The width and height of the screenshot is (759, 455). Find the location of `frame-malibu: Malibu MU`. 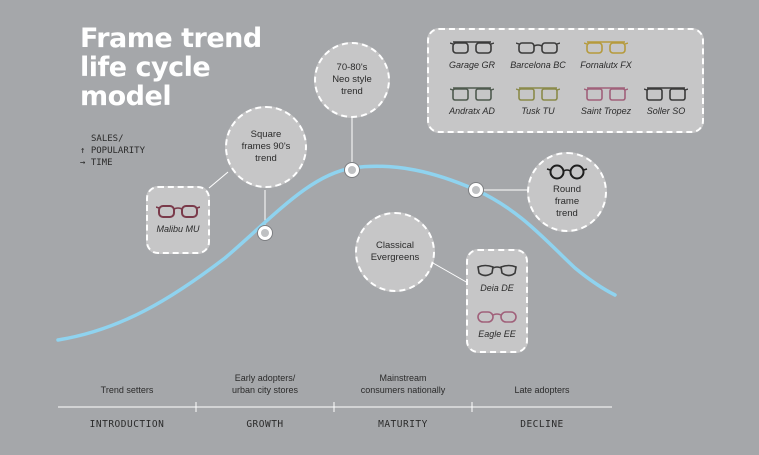

frame-malibu: Malibu MU is located at coordinates (178, 219).